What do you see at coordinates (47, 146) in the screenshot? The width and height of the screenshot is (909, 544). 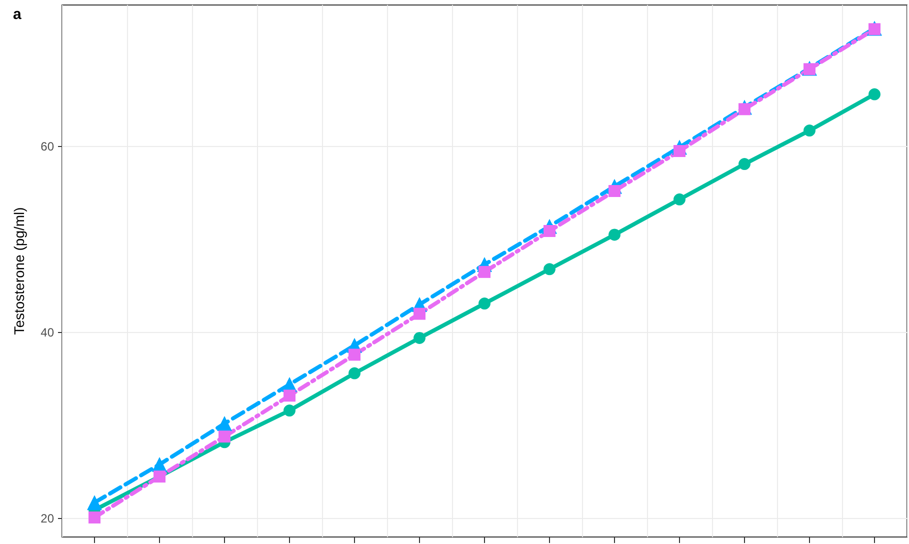 I see `y-tick-label: 60` at bounding box center [47, 146].